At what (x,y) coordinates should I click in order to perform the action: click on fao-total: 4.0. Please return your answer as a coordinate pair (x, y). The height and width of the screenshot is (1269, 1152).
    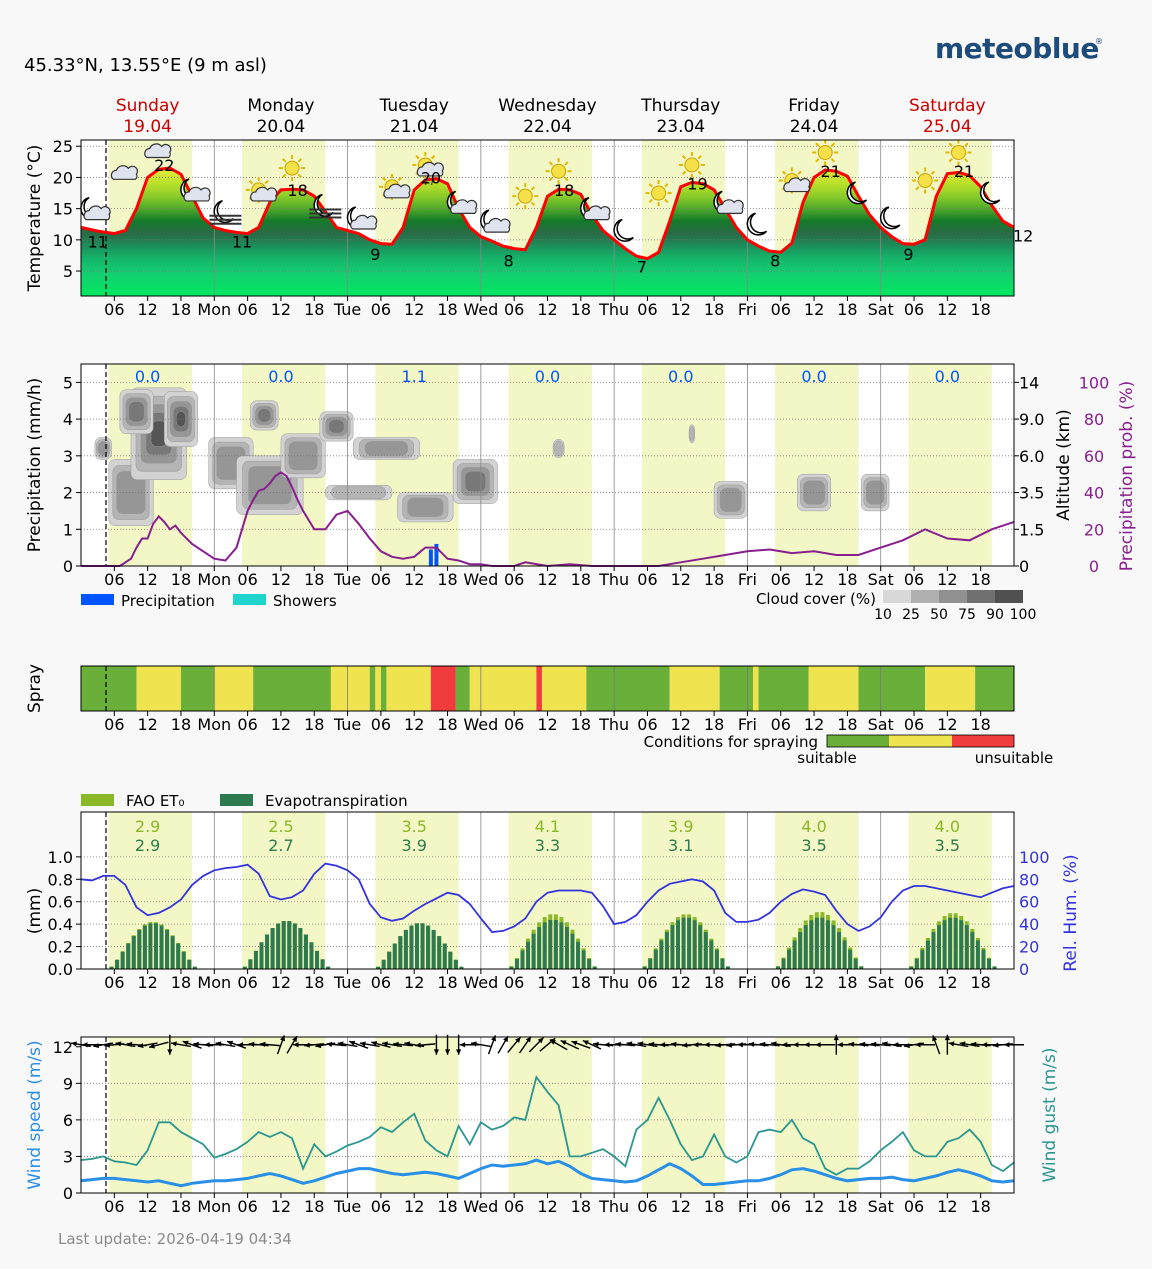
    Looking at the image, I should click on (813, 826).